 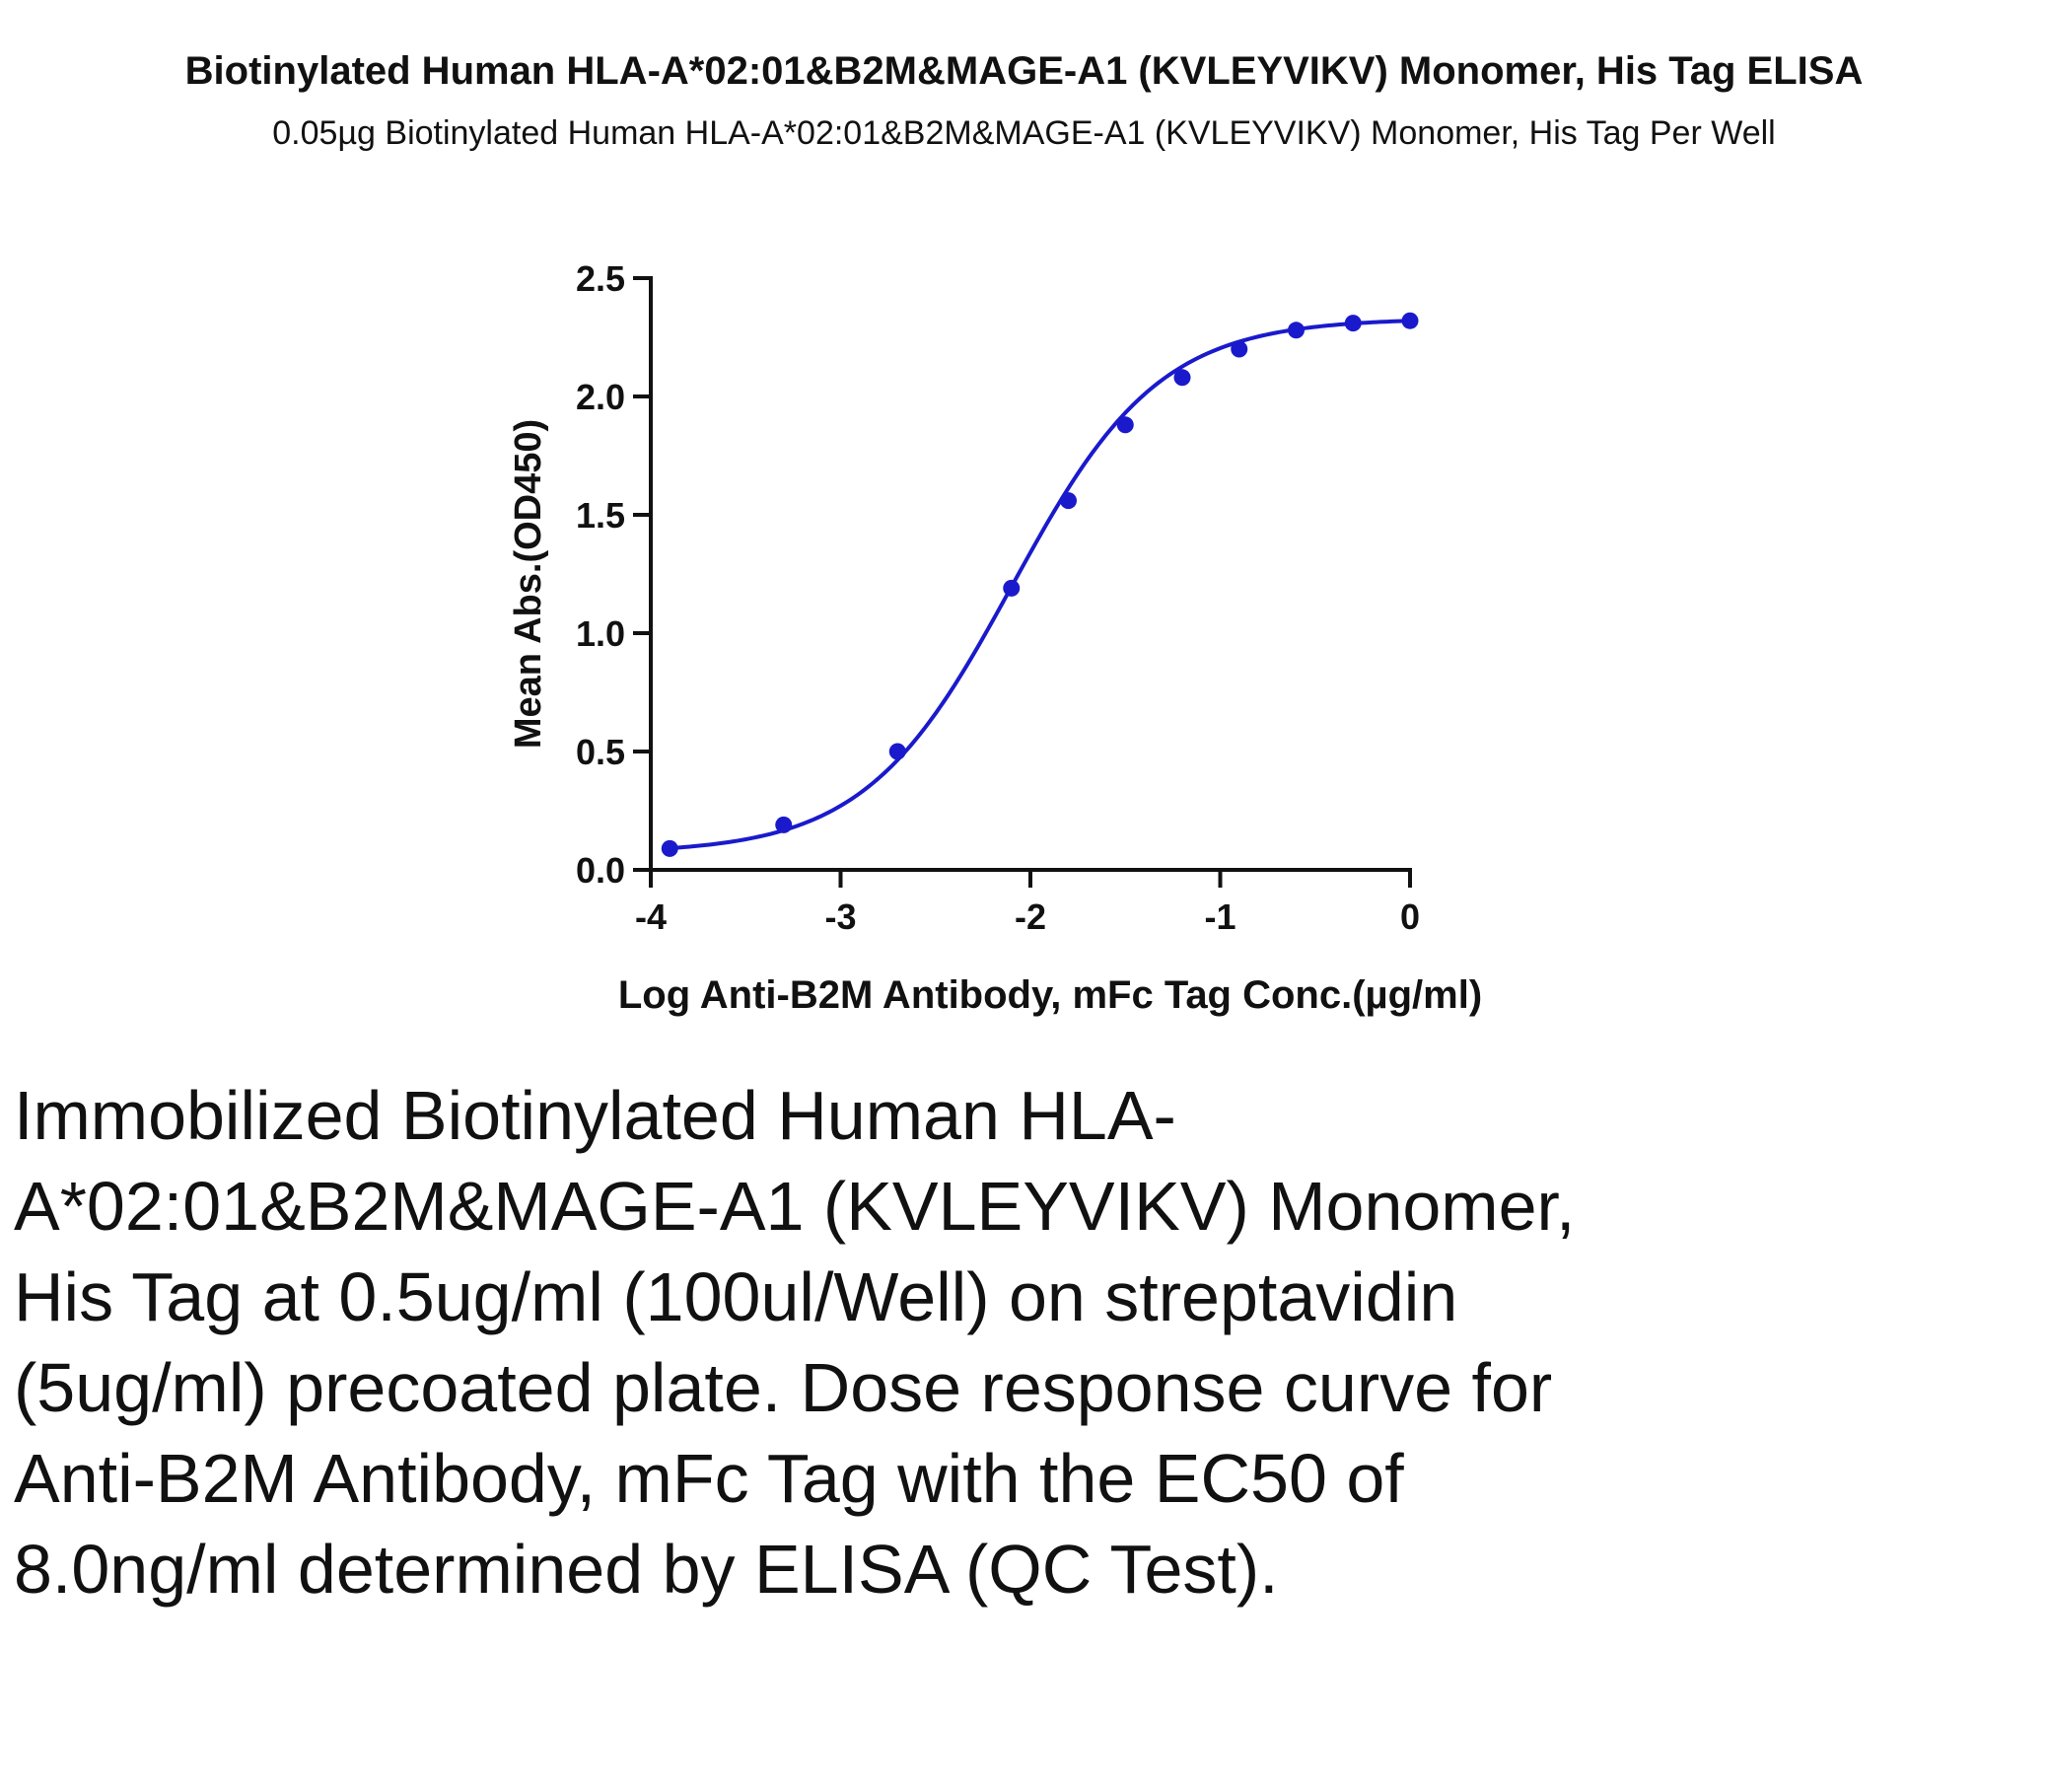 I want to click on x-tick-label: 0, so click(x=1410, y=916).